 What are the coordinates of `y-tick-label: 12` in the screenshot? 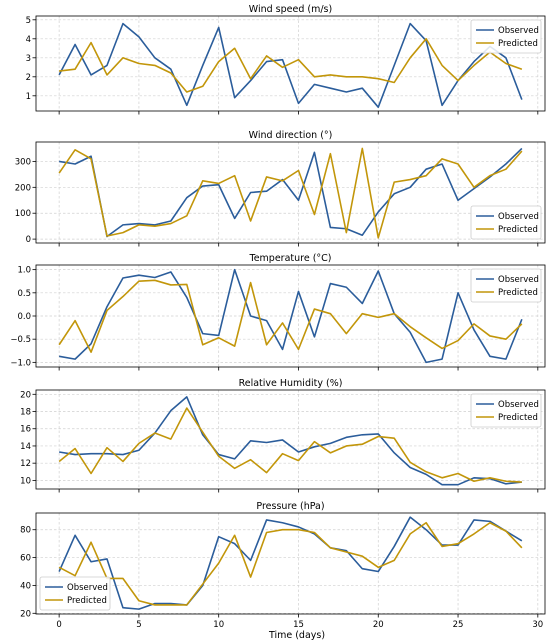 It's located at (25, 464).